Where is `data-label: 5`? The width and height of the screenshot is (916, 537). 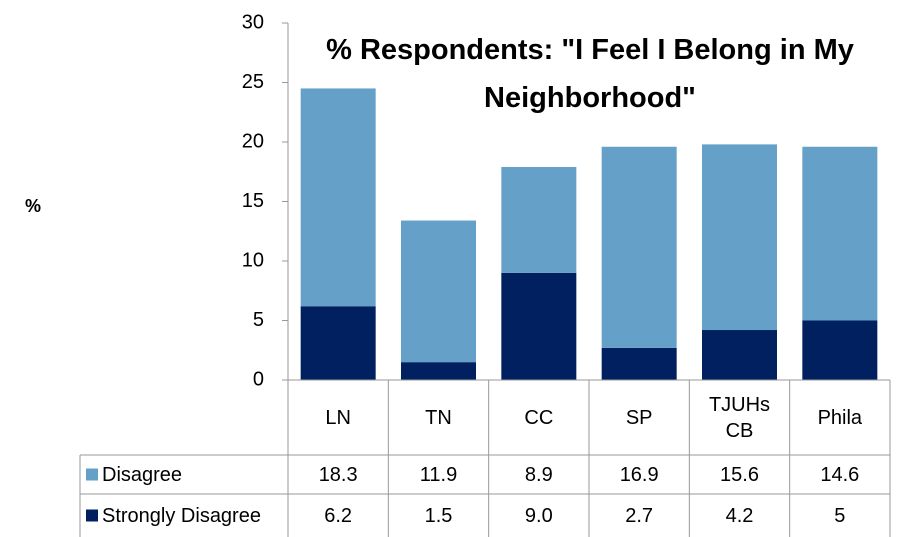
data-label: 5 is located at coordinates (840, 515).